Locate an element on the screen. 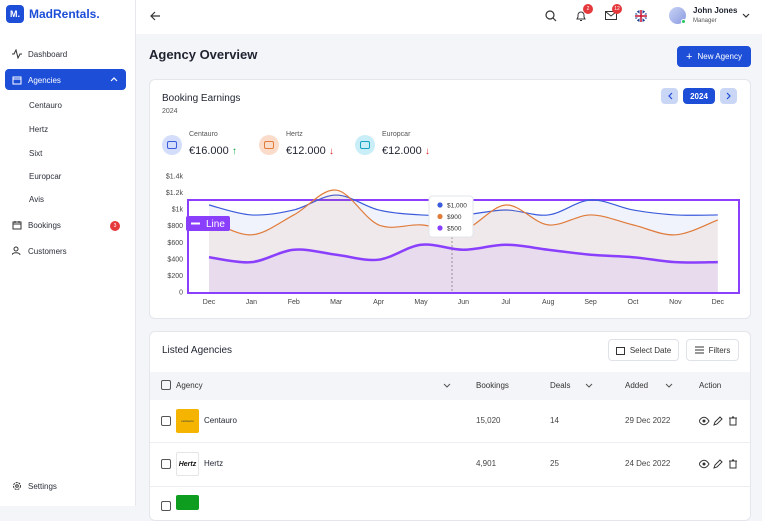 This screenshot has width=762, height=521. stat-name: Europcar is located at coordinates (396, 134).